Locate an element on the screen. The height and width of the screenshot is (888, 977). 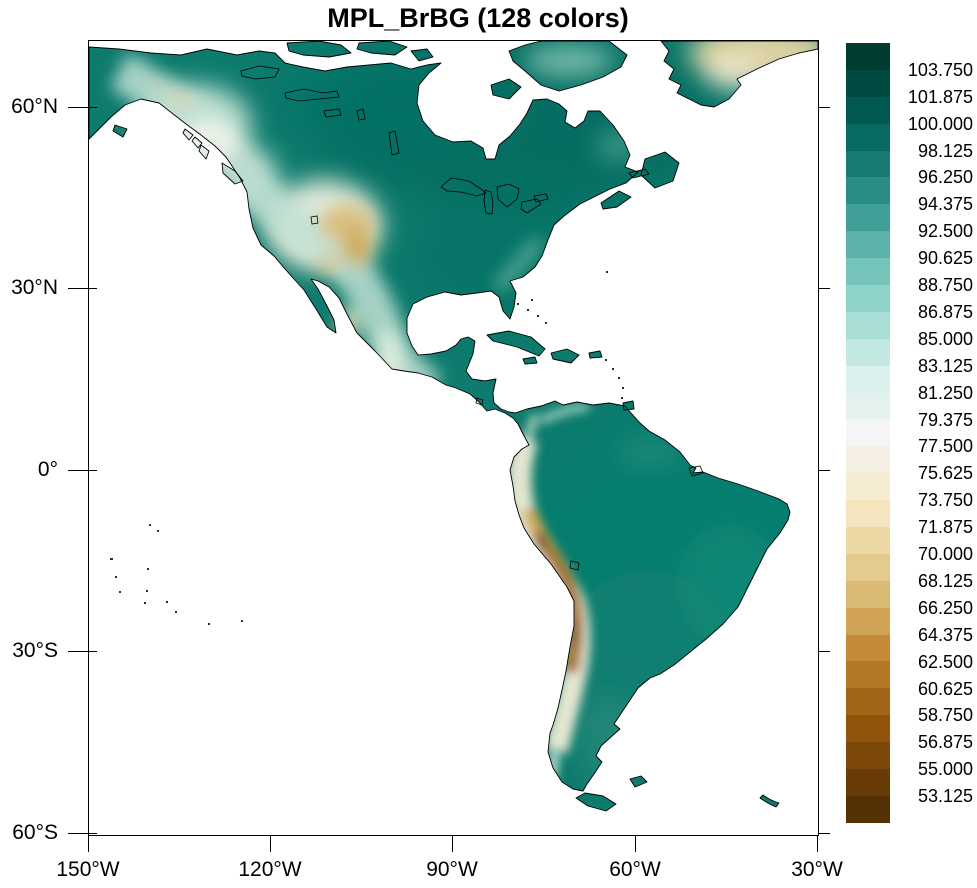
colorbar is located at coordinates (868, 433).